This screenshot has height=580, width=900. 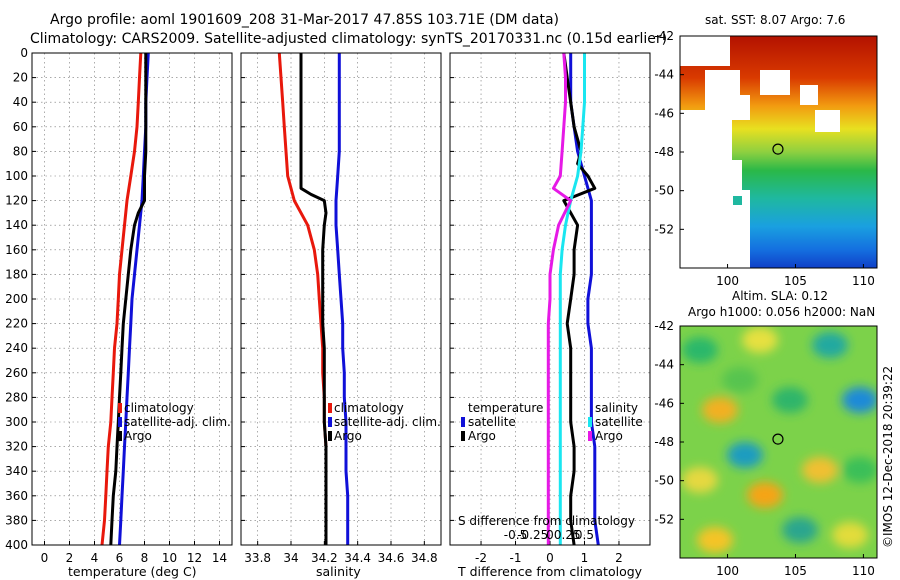 I want to click on s-tick-label: 0.25, so click(x=567, y=535).